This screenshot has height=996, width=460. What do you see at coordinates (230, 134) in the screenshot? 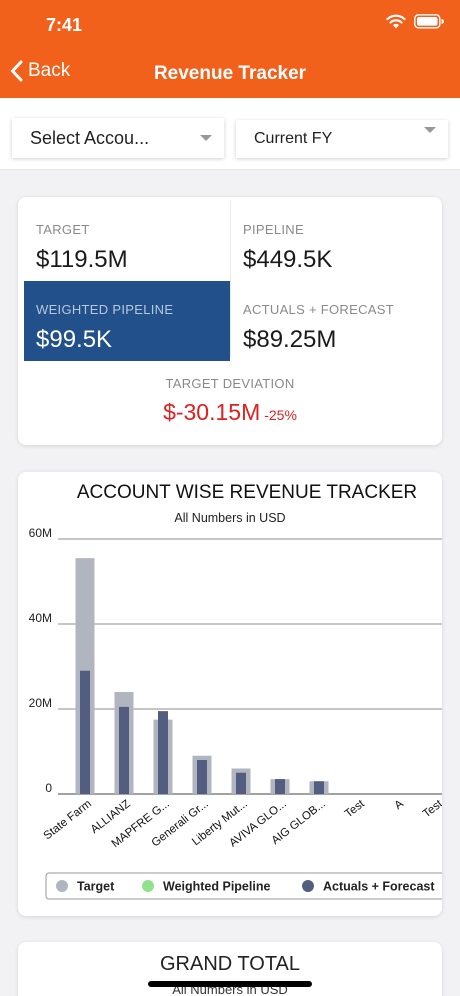
I see `filter-bar: Select Accou... Current FY` at bounding box center [230, 134].